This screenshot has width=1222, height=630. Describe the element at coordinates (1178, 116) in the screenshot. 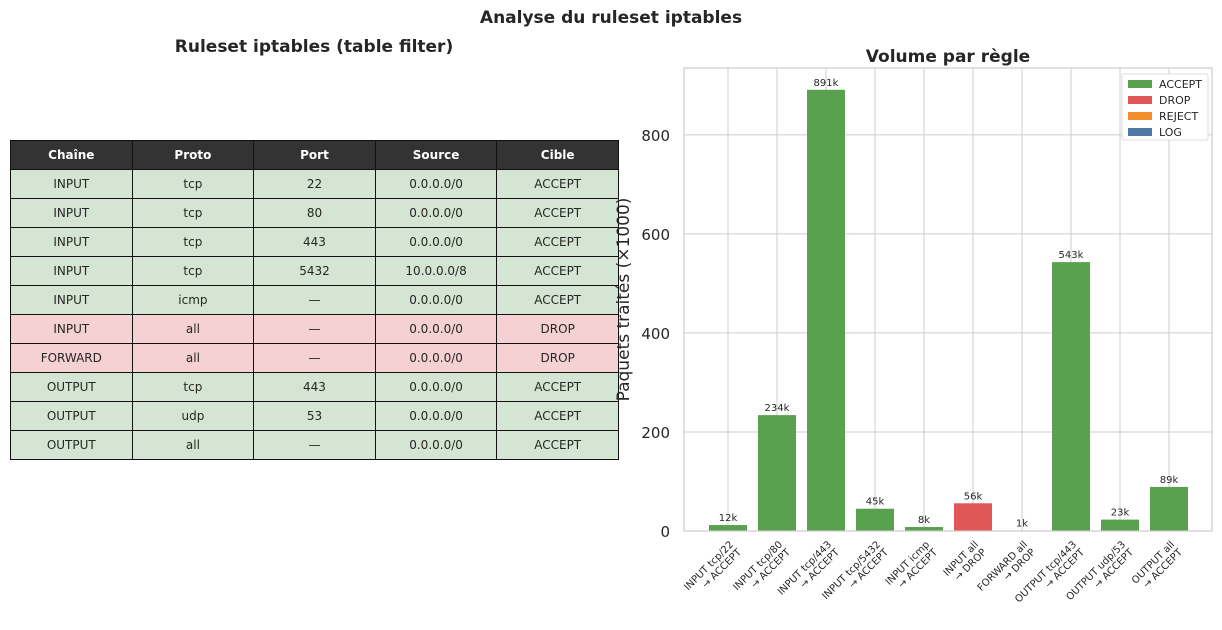

I see `legend-label: REJECT` at that location.